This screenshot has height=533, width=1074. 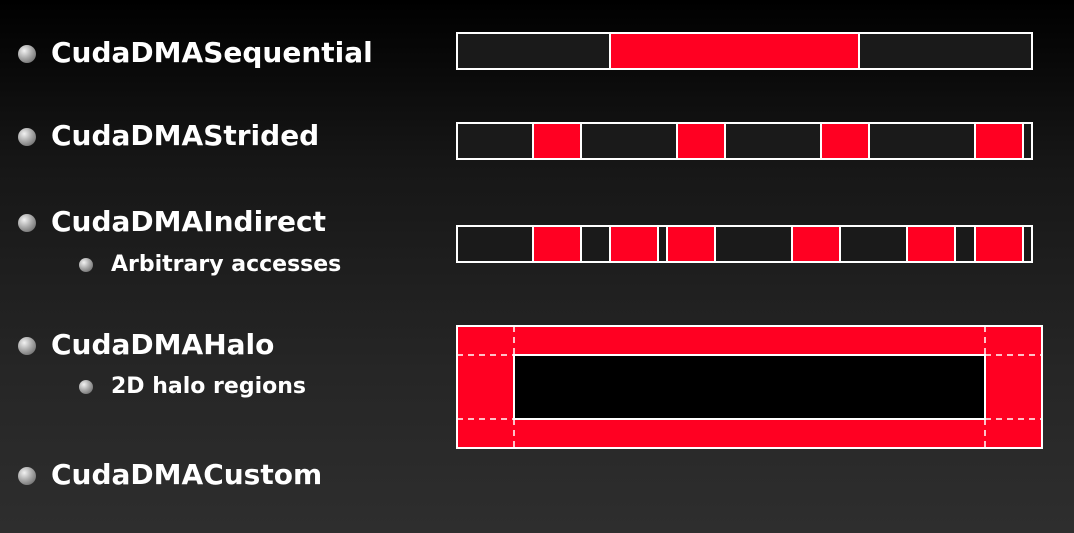 I want to click on halo-interior, so click(x=749, y=387).